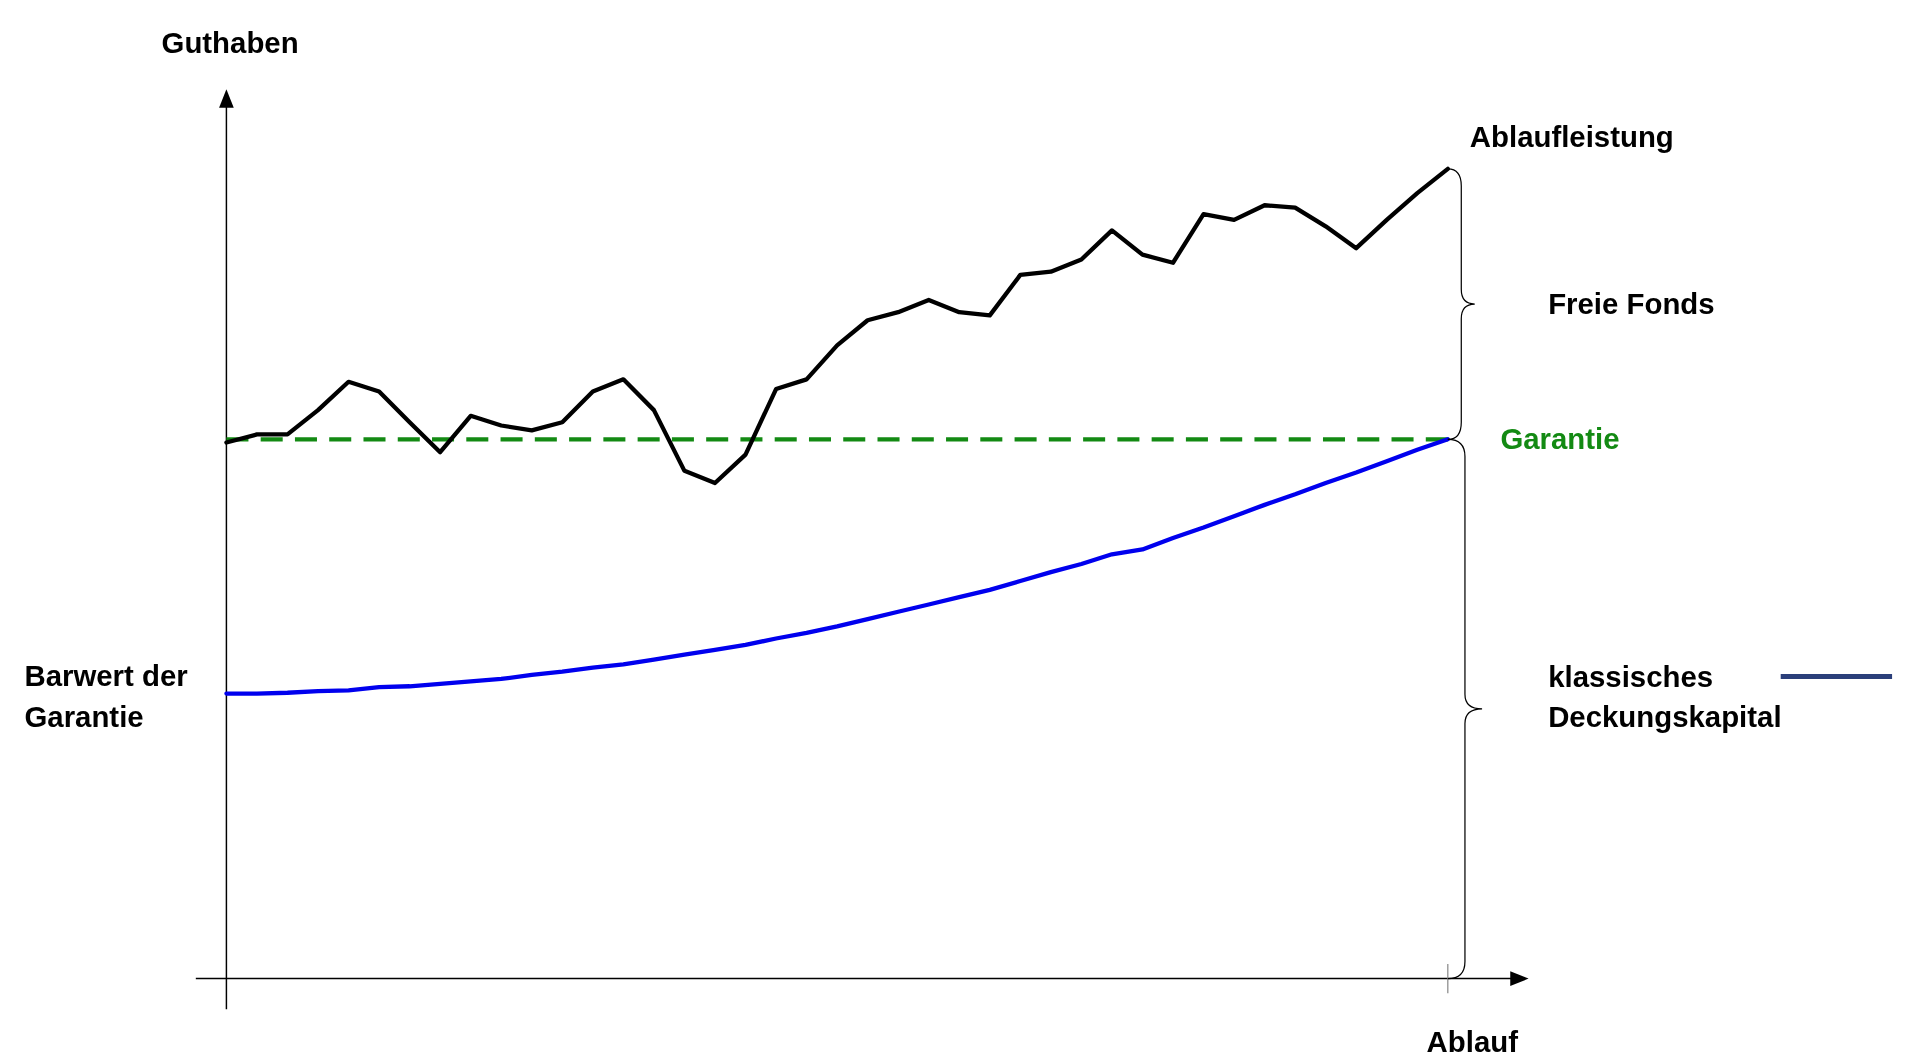  Describe the element at coordinates (1665, 696) in the screenshot. I see `text: klassisches Deckungskapital` at that location.